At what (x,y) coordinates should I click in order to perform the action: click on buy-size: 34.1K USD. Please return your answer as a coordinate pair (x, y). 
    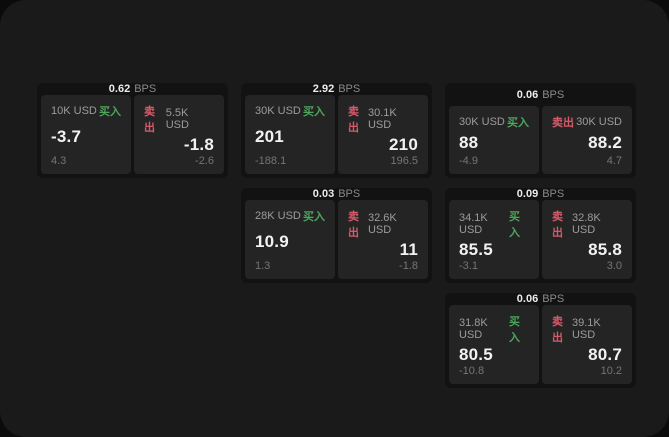
    Looking at the image, I should click on (473, 224).